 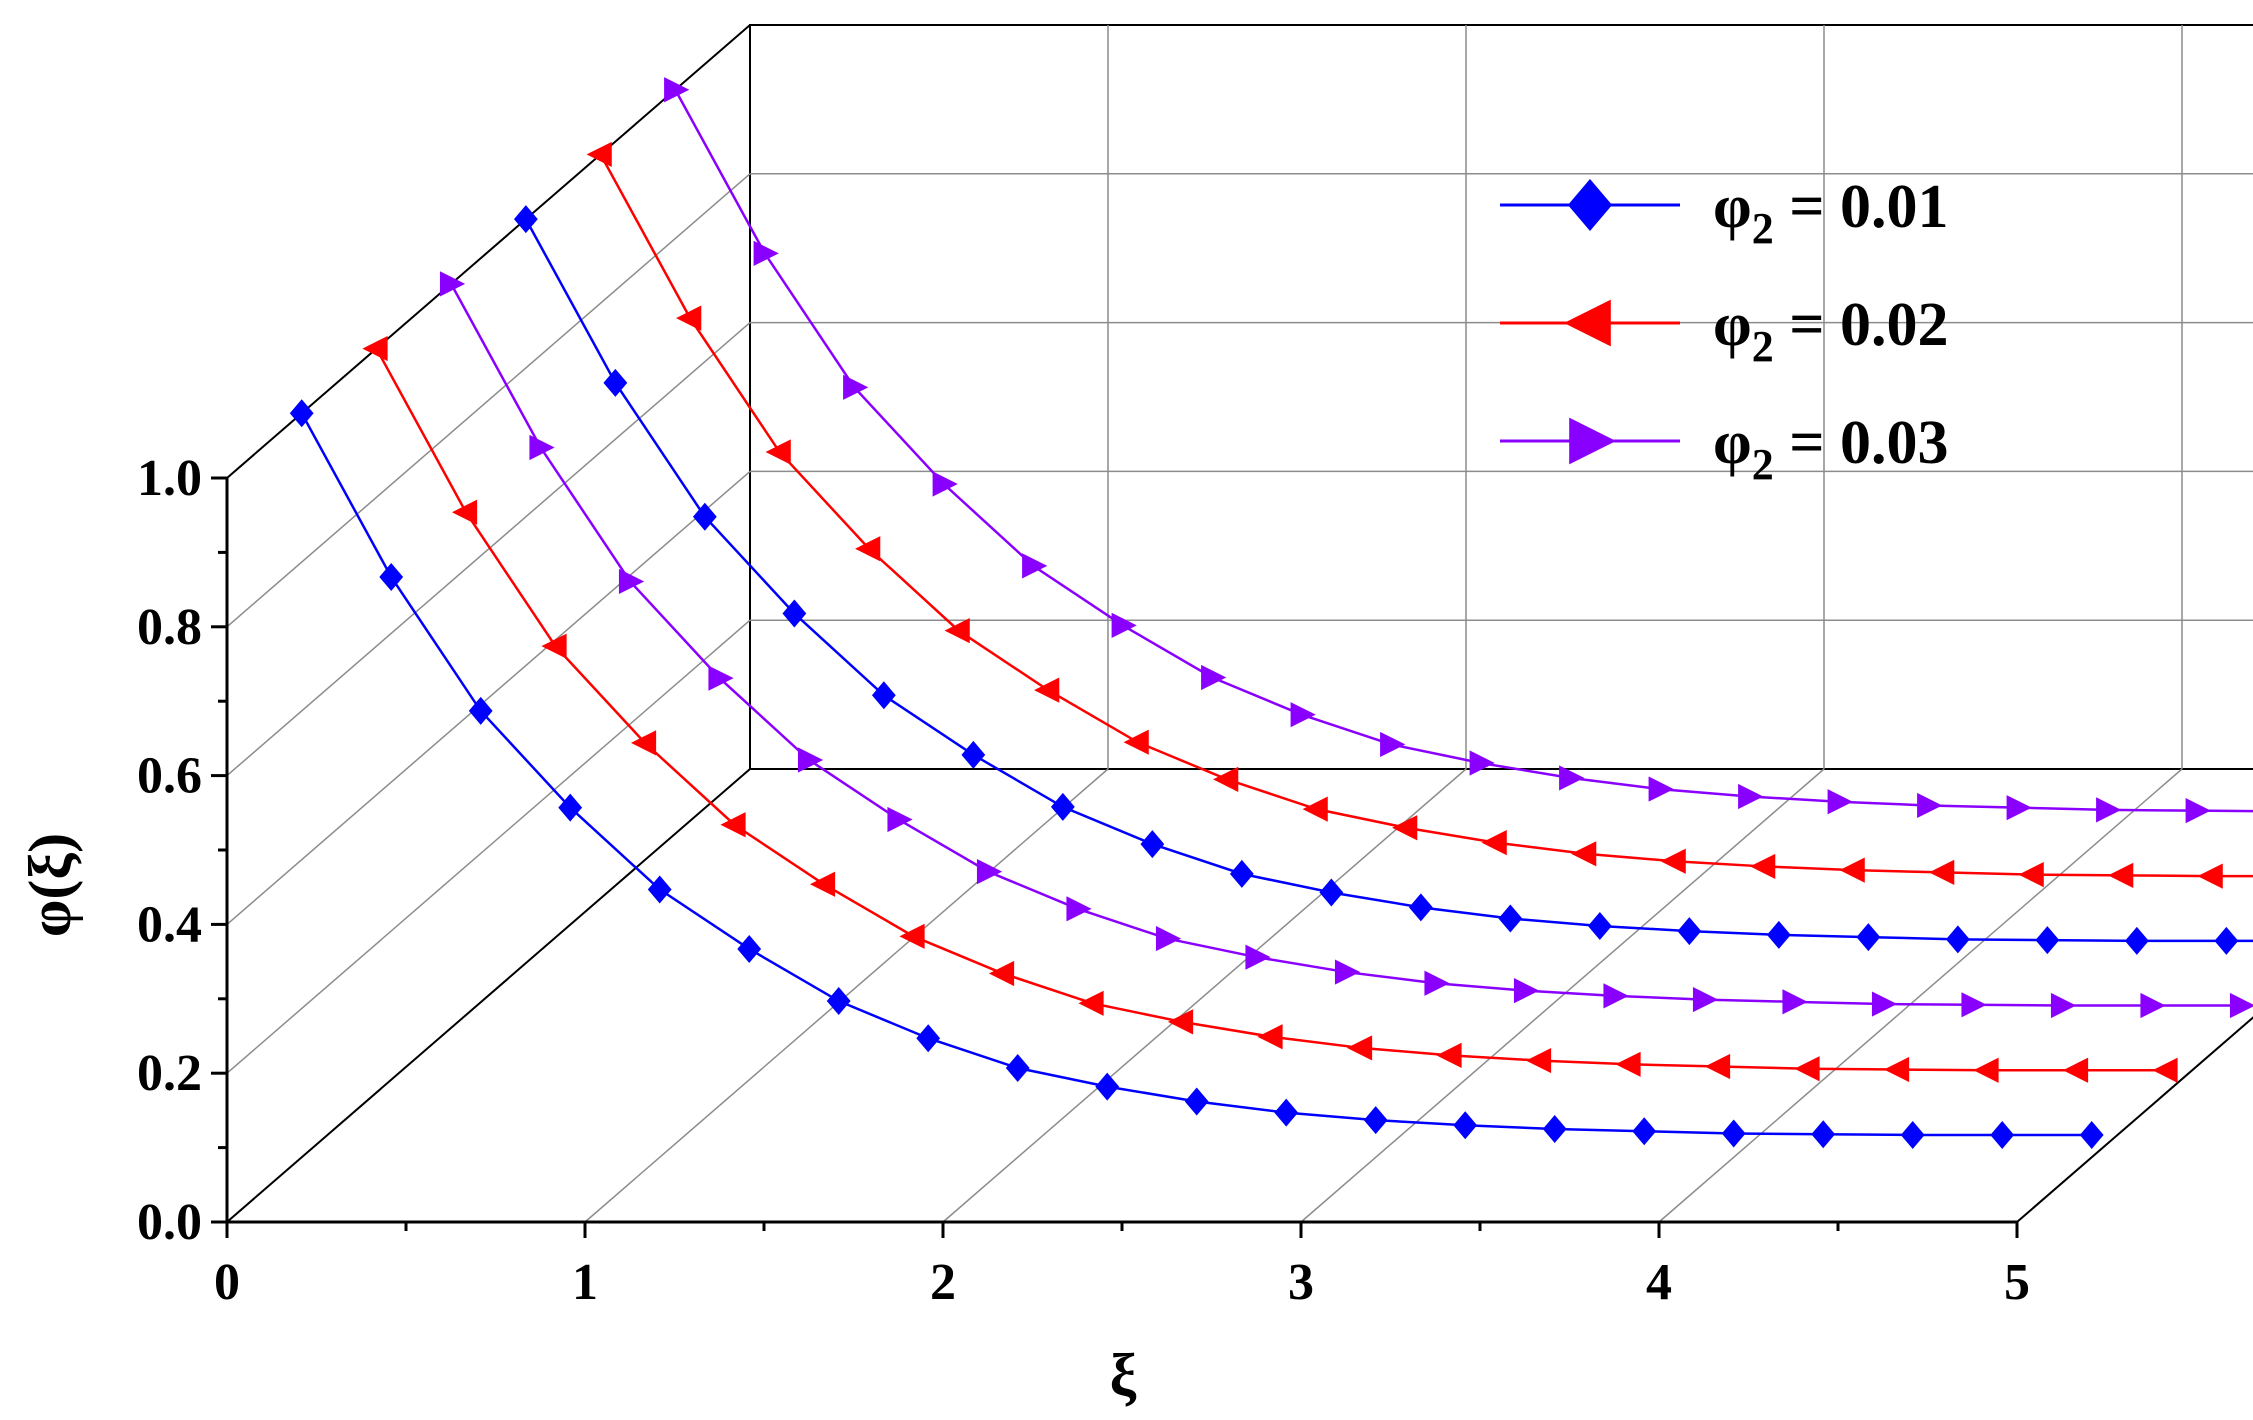 What do you see at coordinates (2017, 1282) in the screenshot?
I see `x-tick-label: 5` at bounding box center [2017, 1282].